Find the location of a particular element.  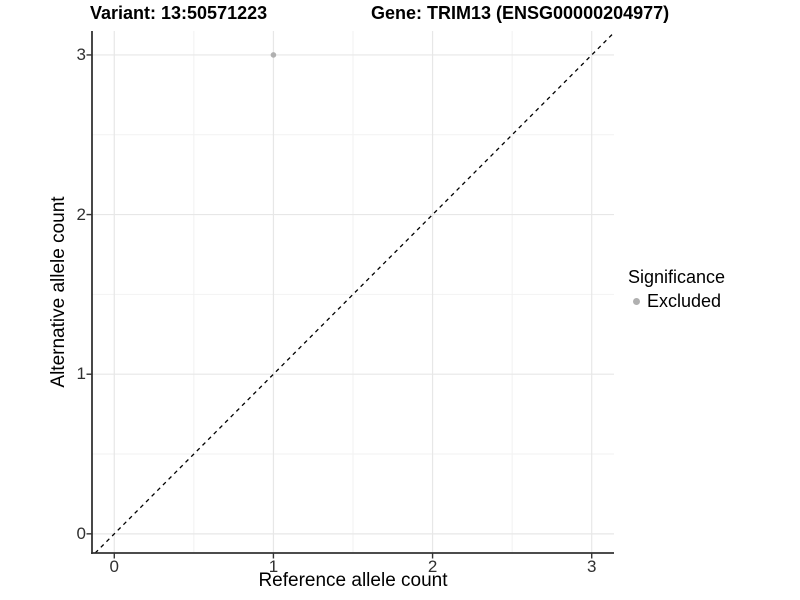

legend-title: Significance is located at coordinates (677, 277).